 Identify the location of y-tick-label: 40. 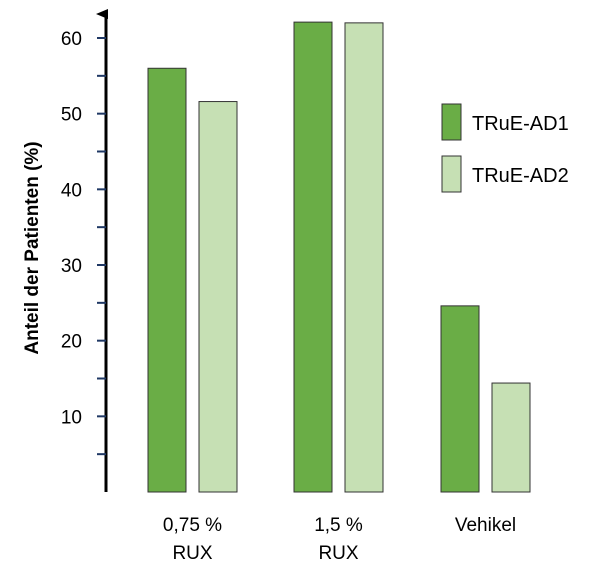
(71, 190).